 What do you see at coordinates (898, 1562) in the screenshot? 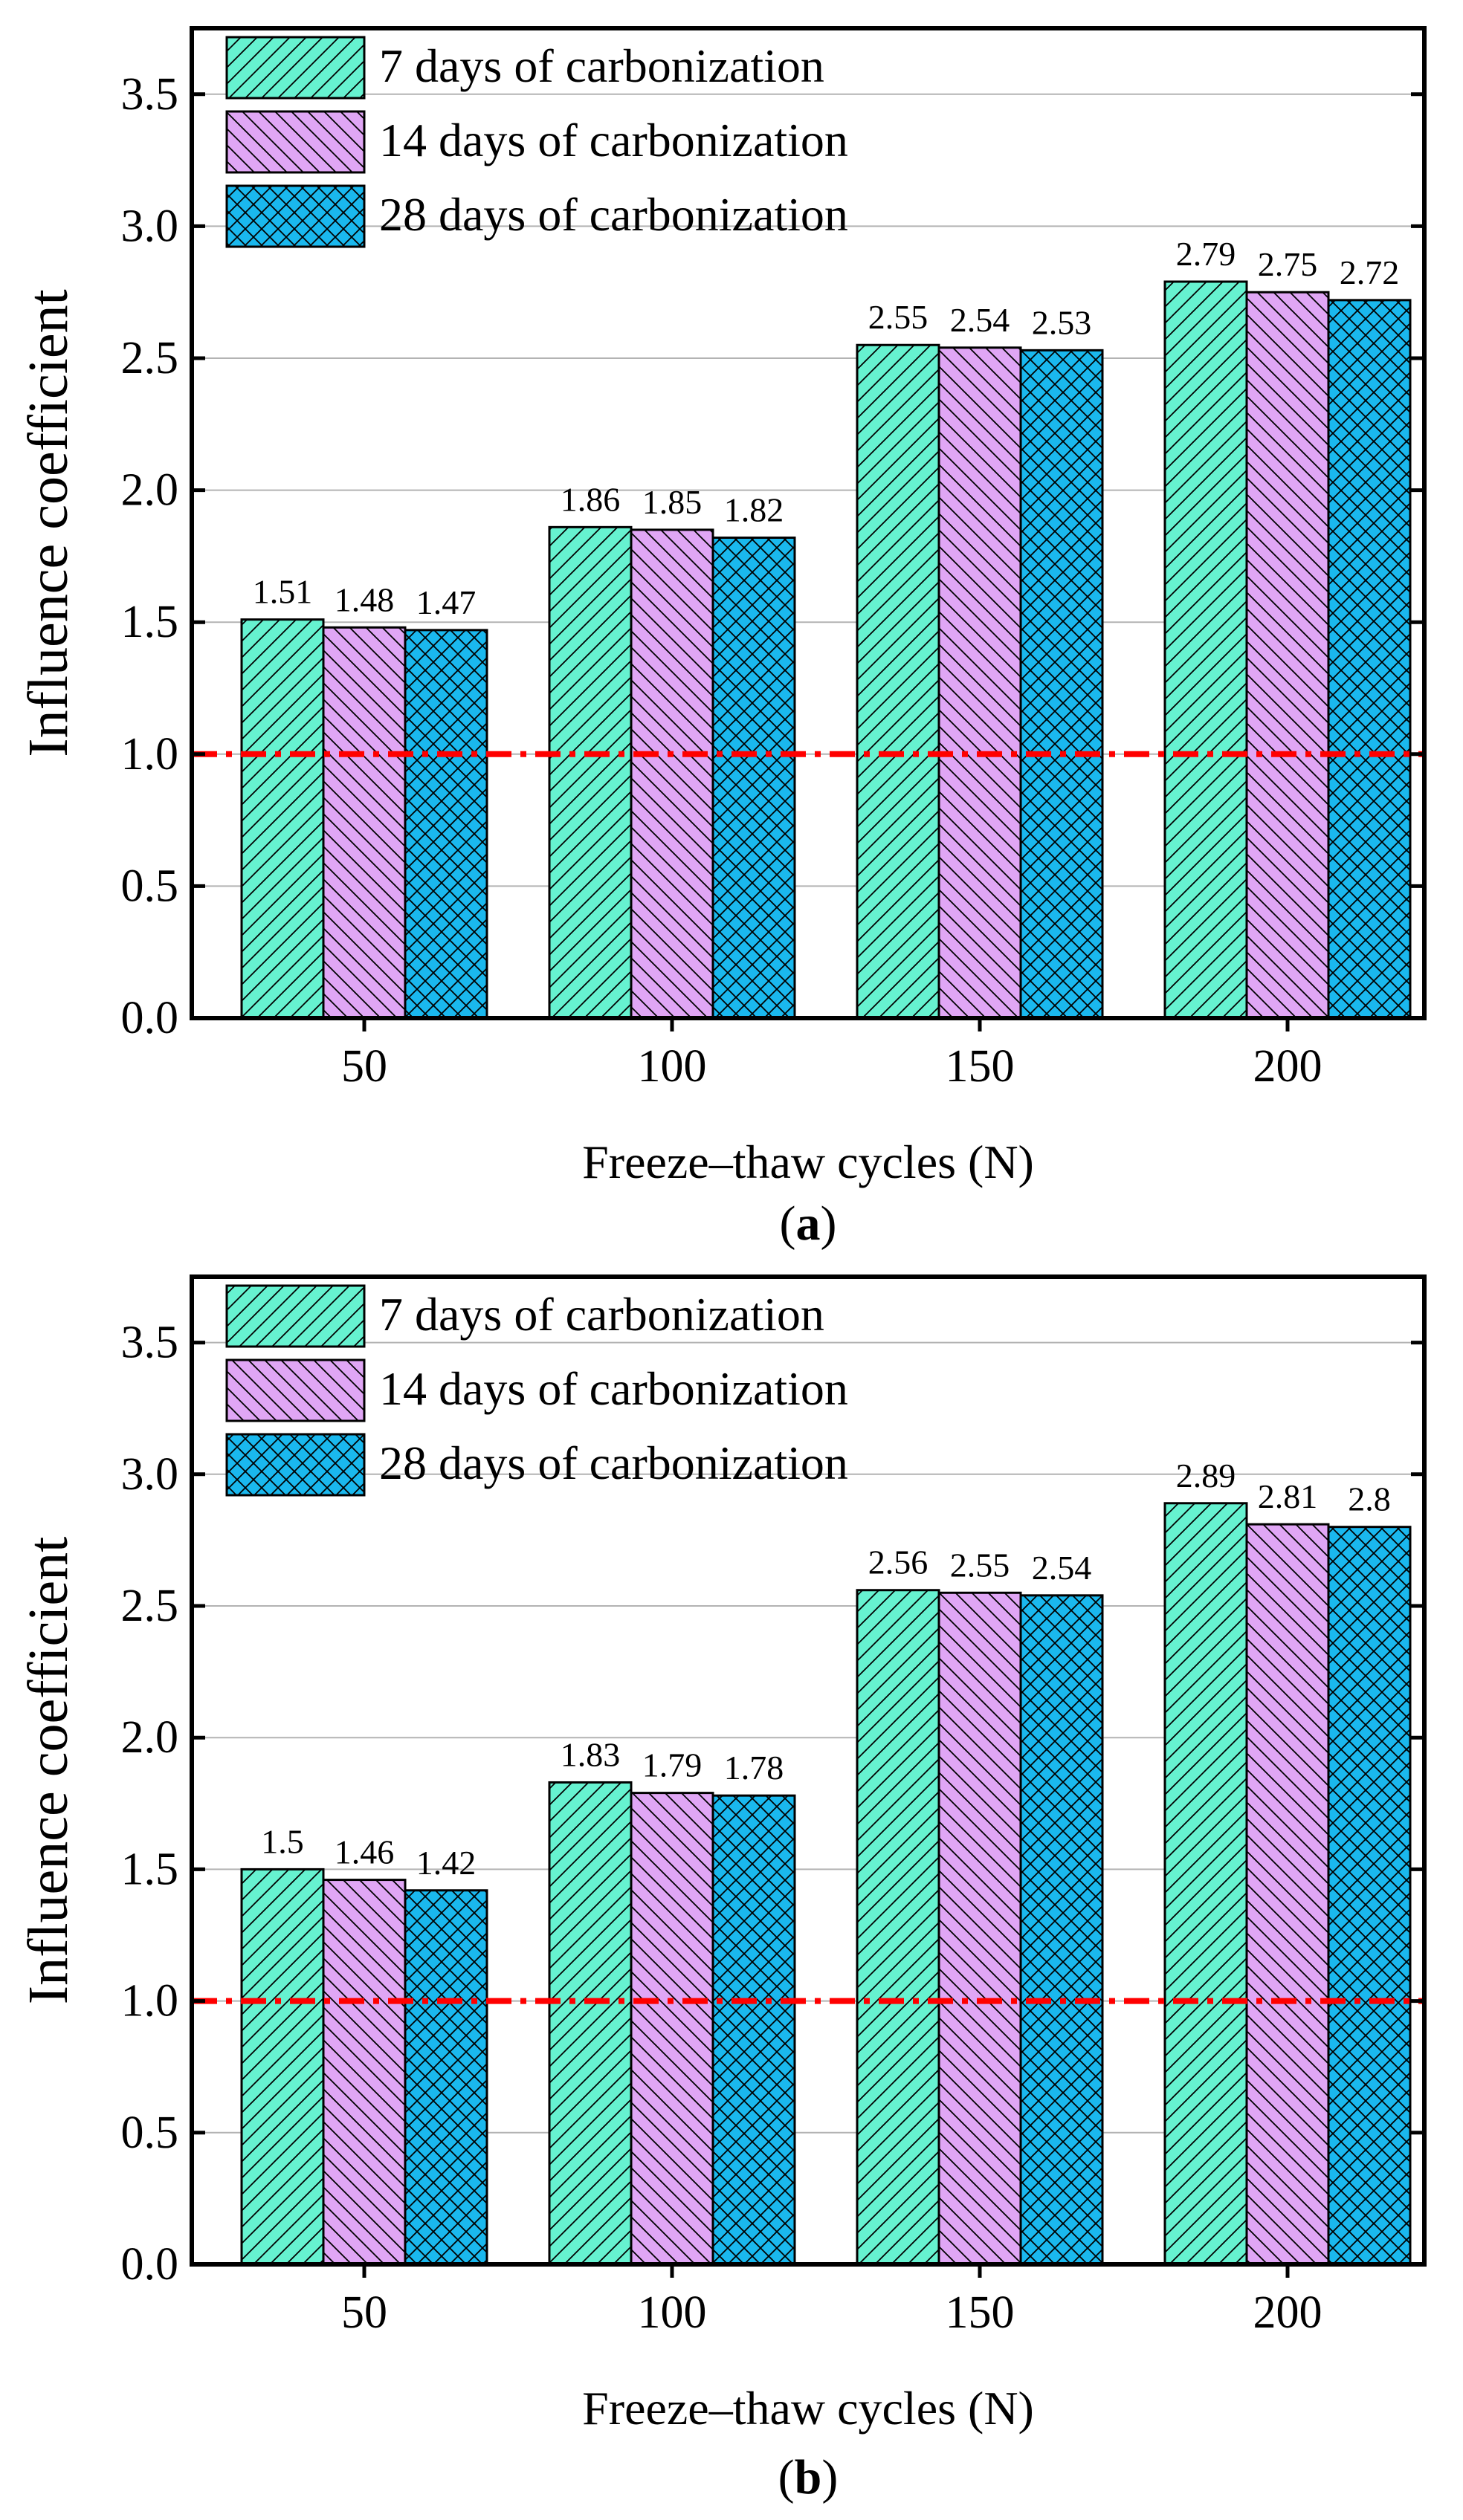
I see `data-label-150-7-days-of-carbonization: 2.56` at bounding box center [898, 1562].